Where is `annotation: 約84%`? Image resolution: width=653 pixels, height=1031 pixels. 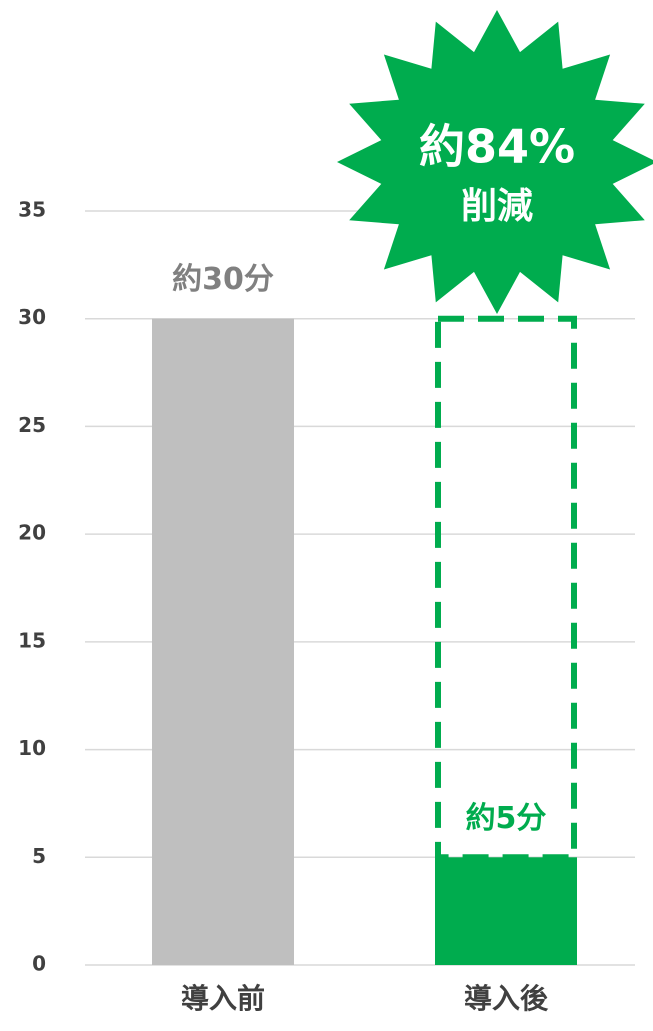
annotation: 約84% is located at coordinates (497, 147).